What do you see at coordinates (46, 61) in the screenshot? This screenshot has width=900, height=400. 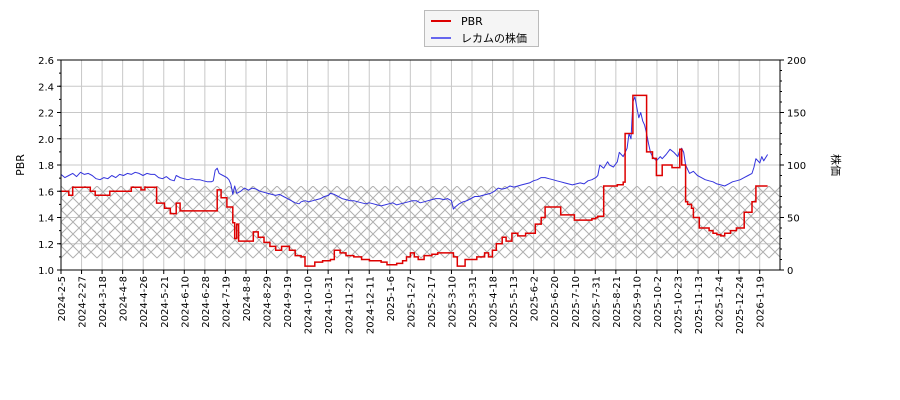 I see `left-tick-label: 2.6` at bounding box center [46, 61].